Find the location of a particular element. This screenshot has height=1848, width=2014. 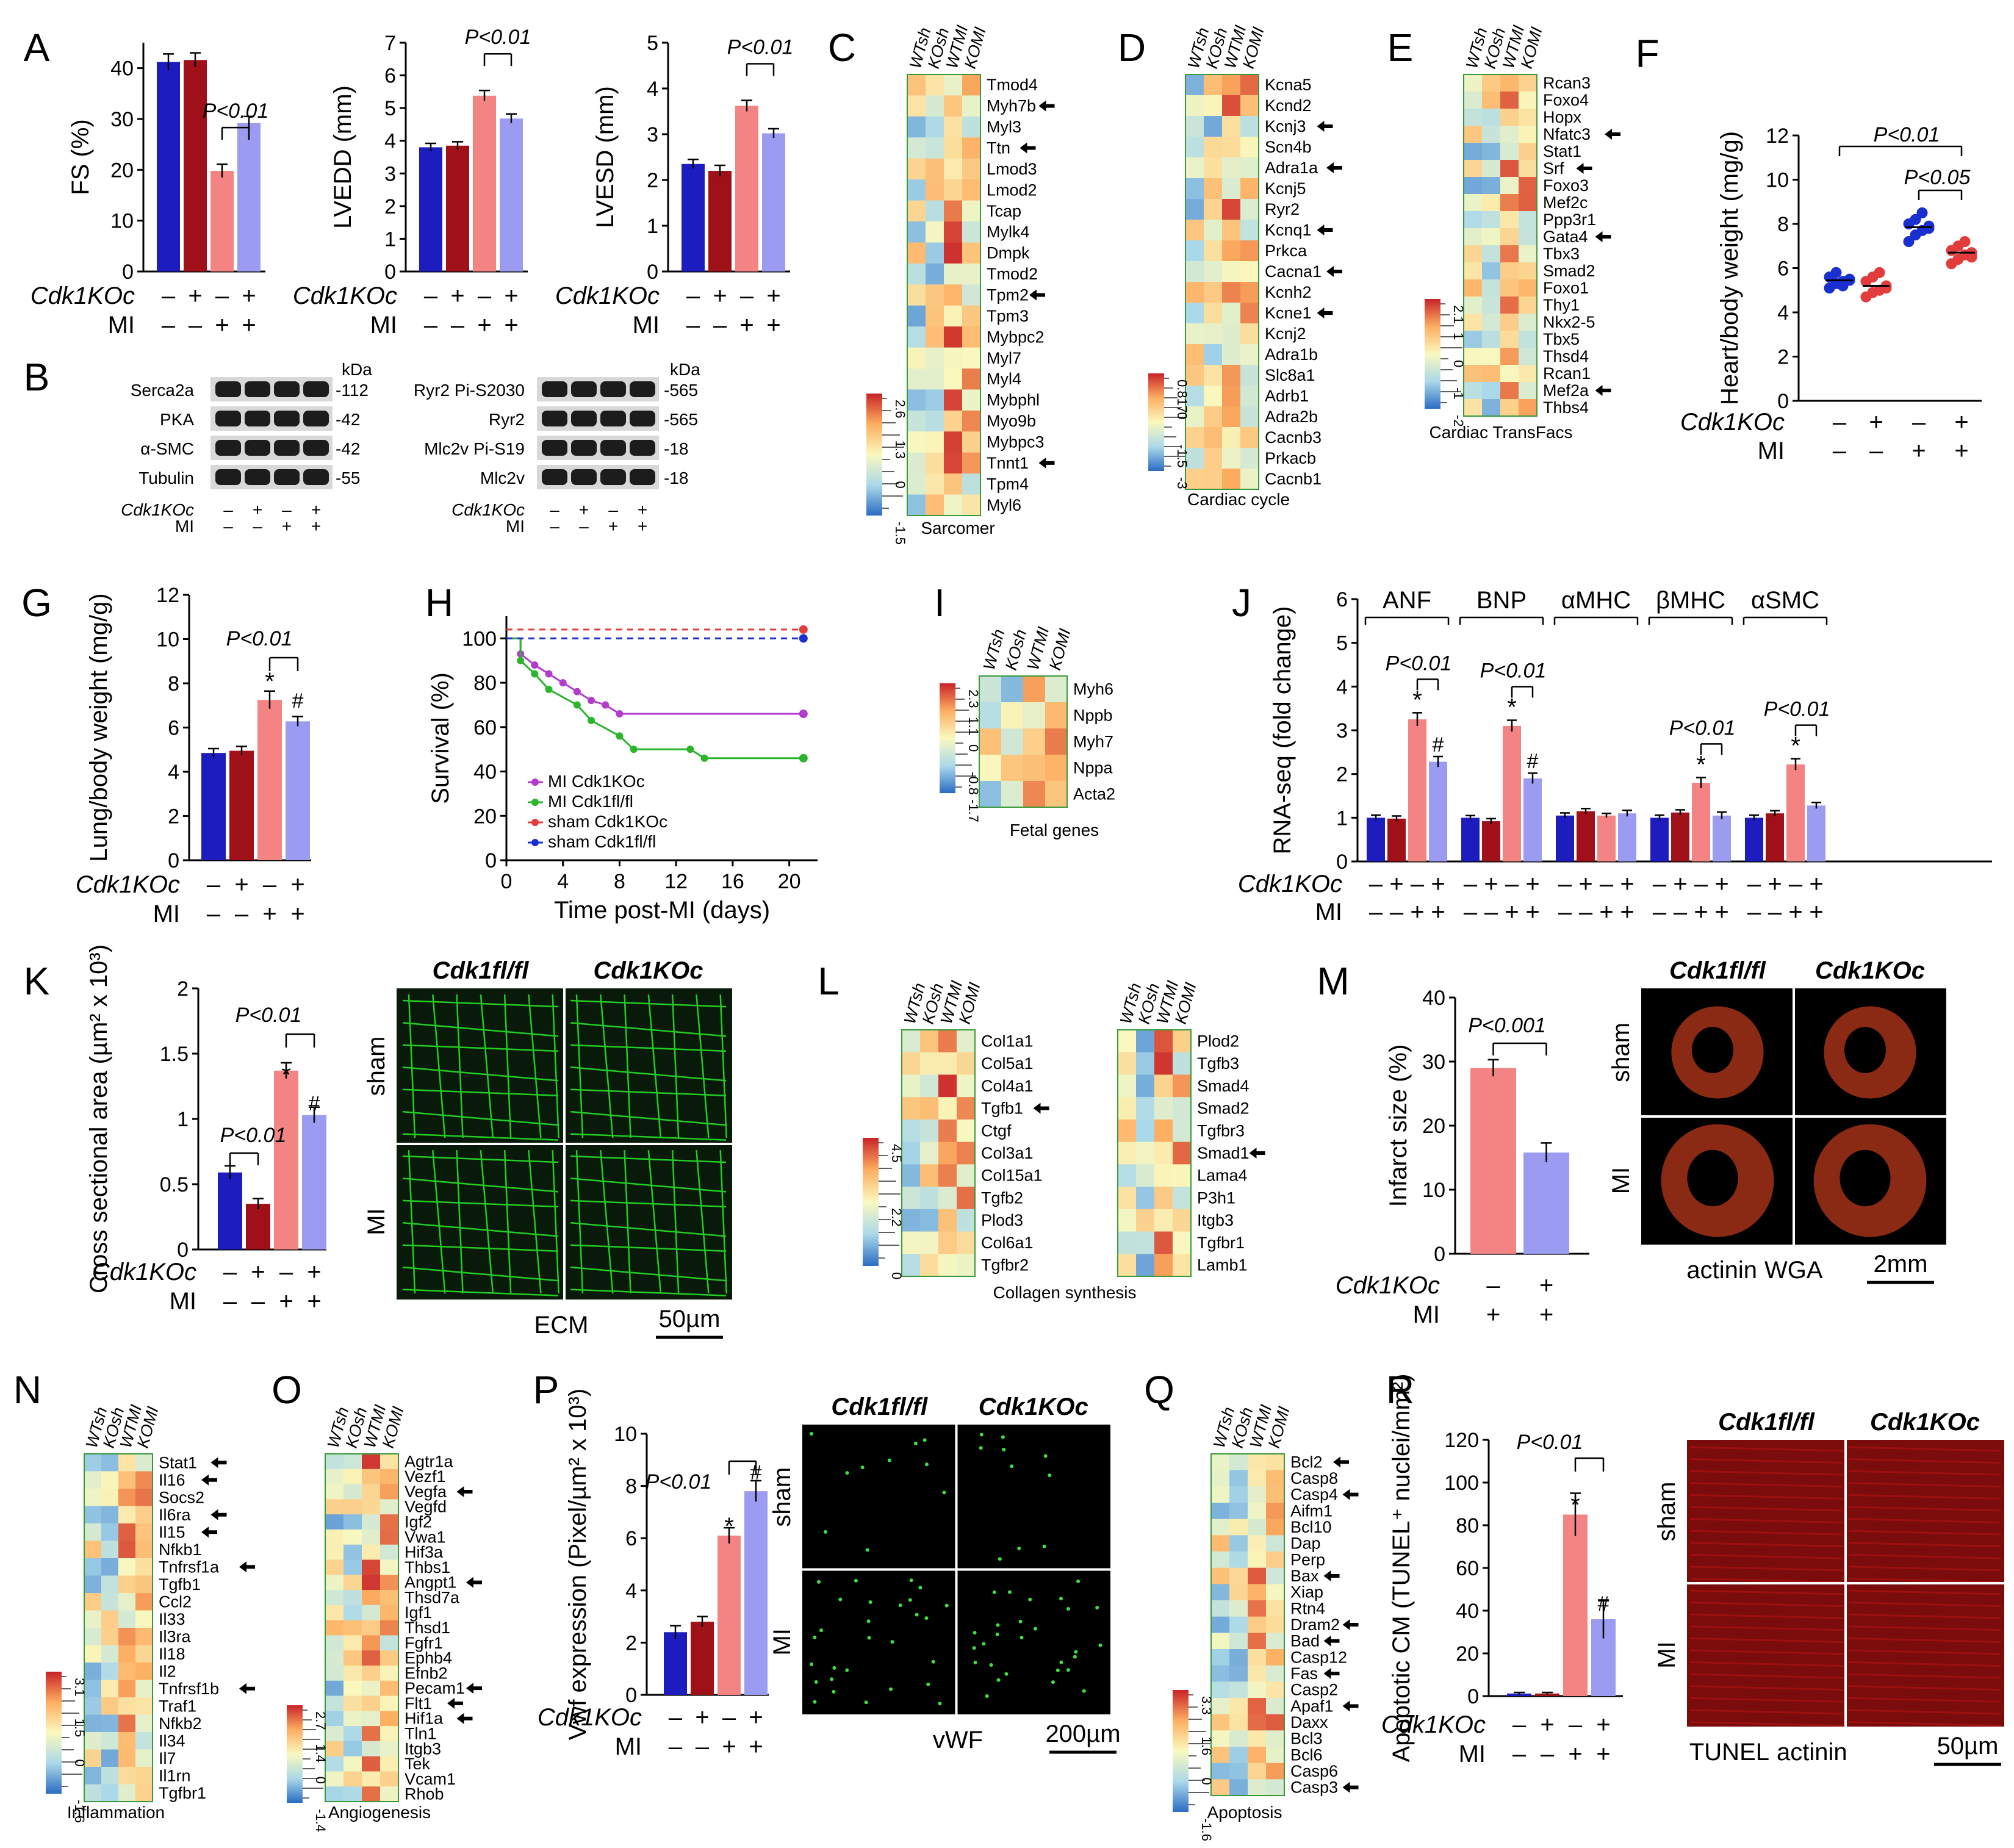

legend-marker is located at coordinates (535, 782).